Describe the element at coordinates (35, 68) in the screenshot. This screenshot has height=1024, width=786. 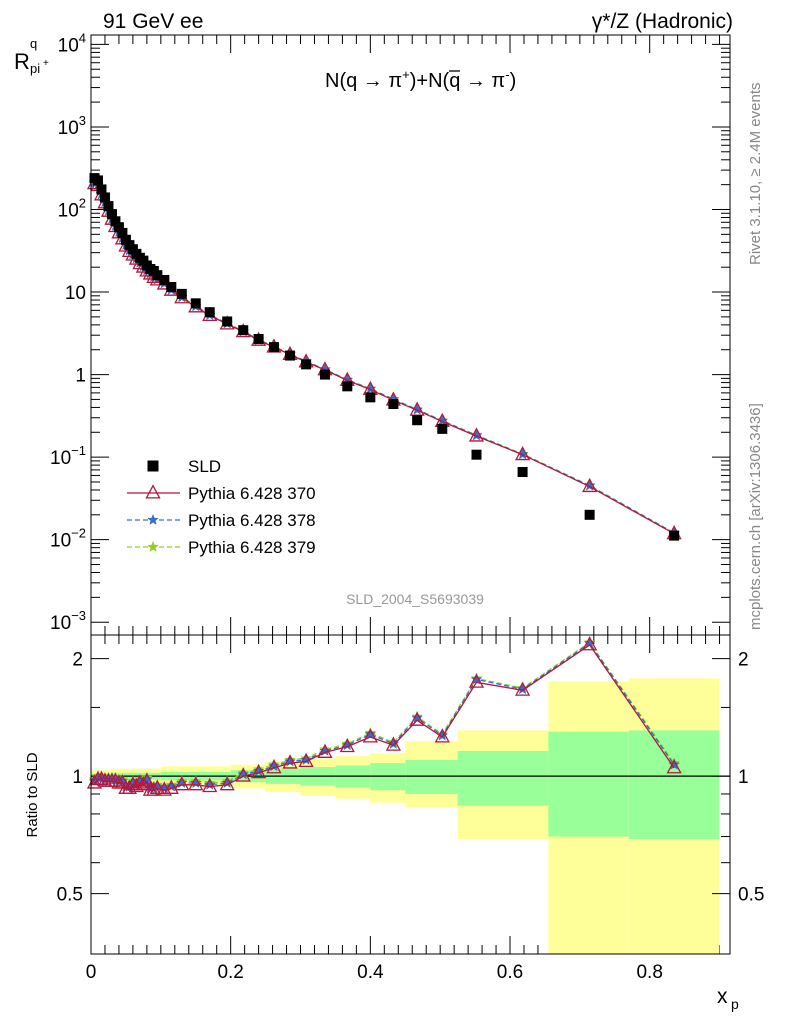
I see `svg-text: pi` at that location.